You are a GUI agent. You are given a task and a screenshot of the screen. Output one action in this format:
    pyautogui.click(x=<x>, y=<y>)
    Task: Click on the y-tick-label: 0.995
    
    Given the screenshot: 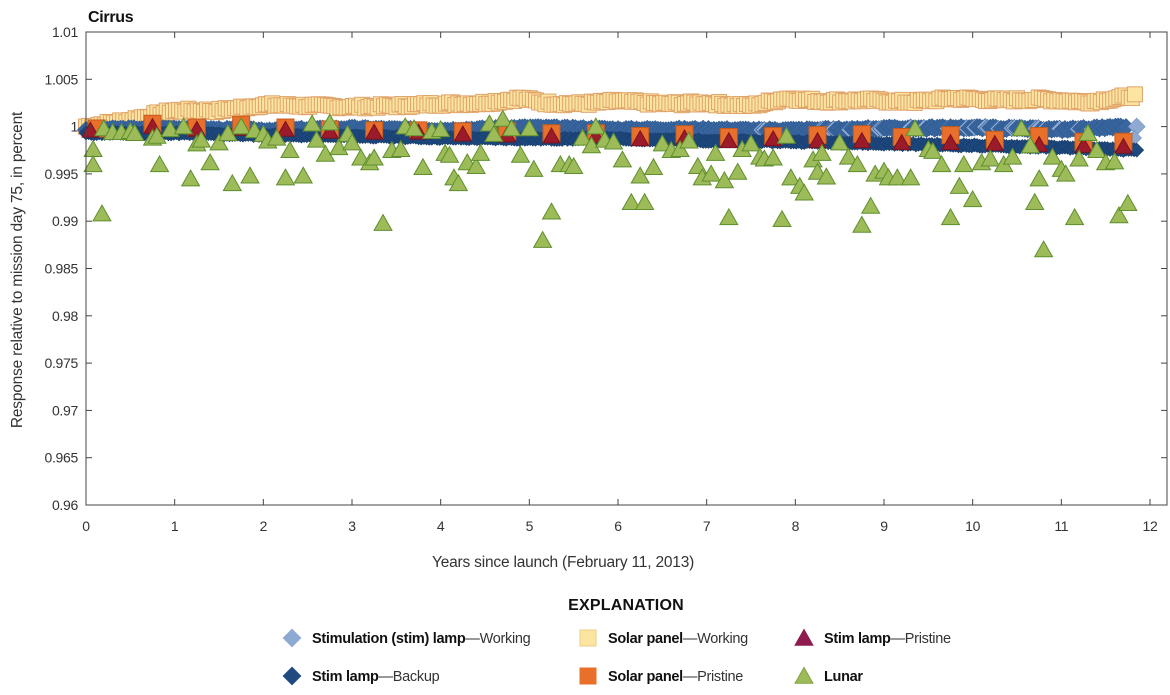 What is the action you would take?
    pyautogui.click(x=61, y=174)
    